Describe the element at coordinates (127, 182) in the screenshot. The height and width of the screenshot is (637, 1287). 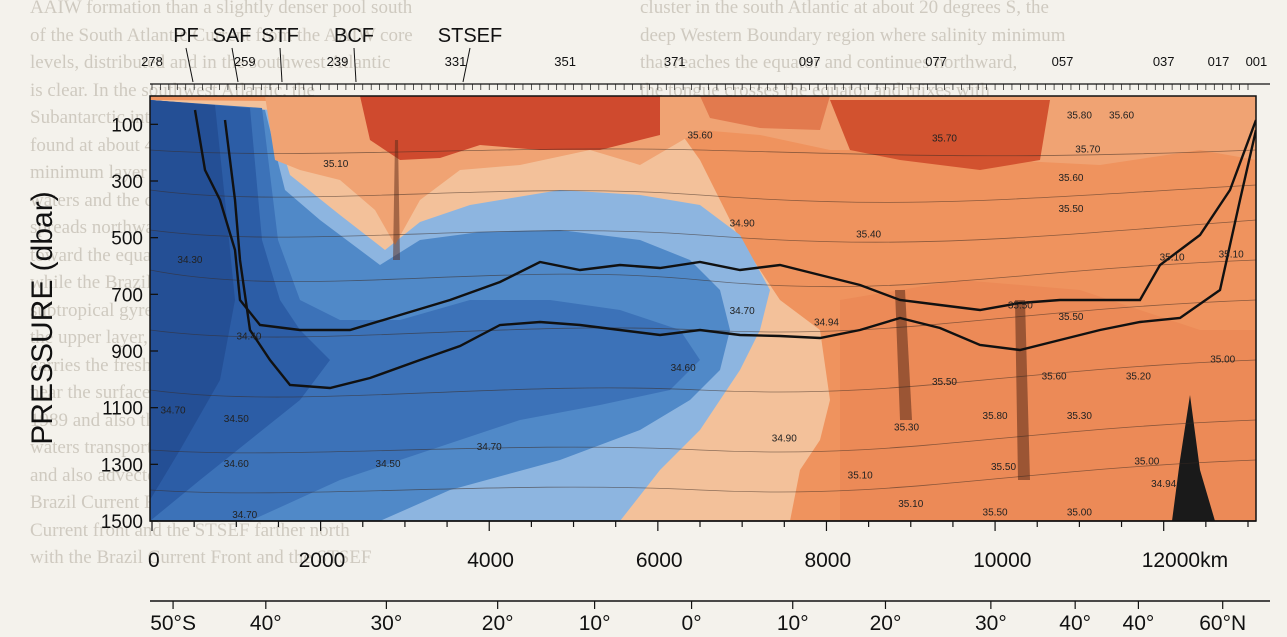
I see `y-tick-label: 300` at that location.